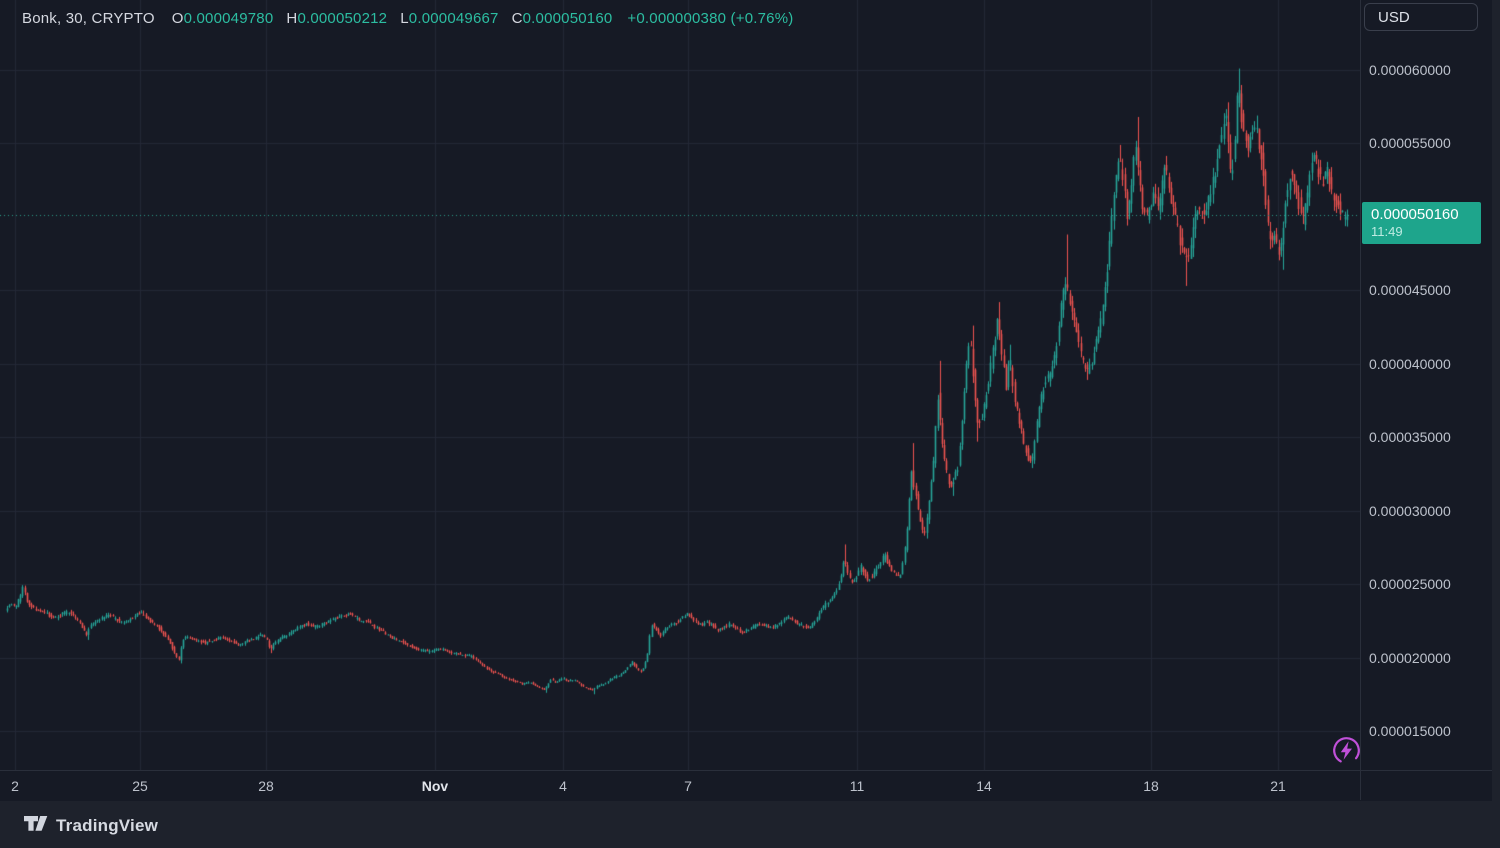 This screenshot has width=1500, height=848. What do you see at coordinates (1410, 290) in the screenshot?
I see `price-tick-label: 0.000045000` at bounding box center [1410, 290].